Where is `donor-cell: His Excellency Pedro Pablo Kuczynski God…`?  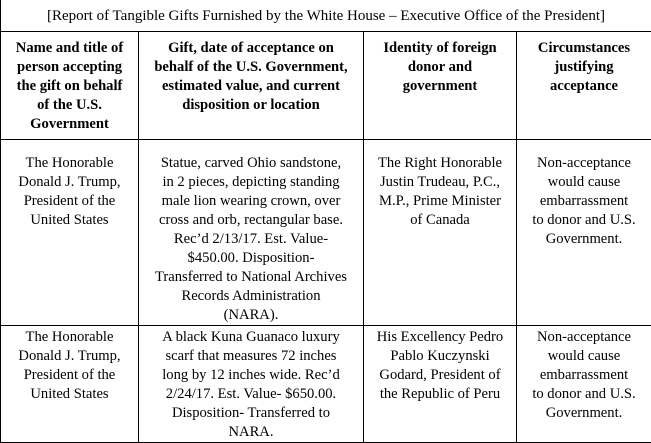
donor-cell: His Excellency Pedro Pablo Kuczynski God… is located at coordinates (440, 384).